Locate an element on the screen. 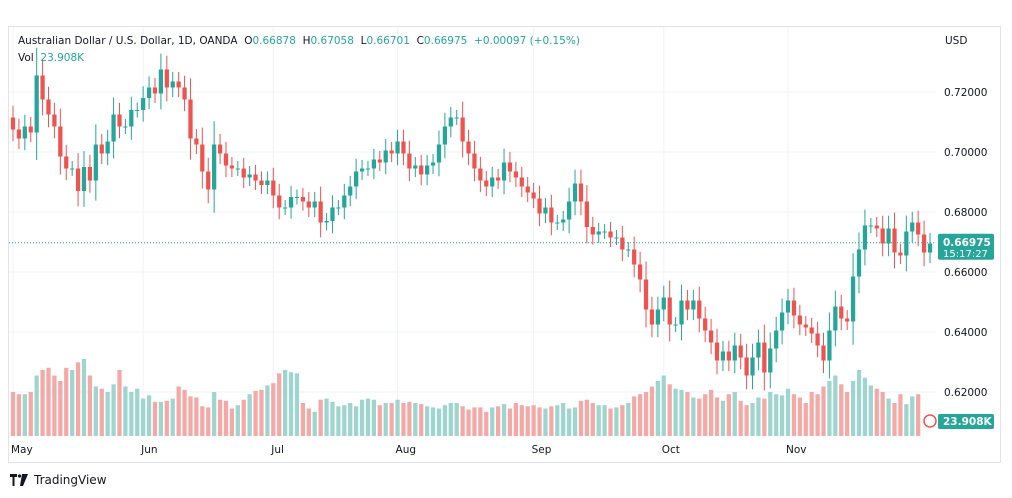  close-label: C is located at coordinates (420, 41).